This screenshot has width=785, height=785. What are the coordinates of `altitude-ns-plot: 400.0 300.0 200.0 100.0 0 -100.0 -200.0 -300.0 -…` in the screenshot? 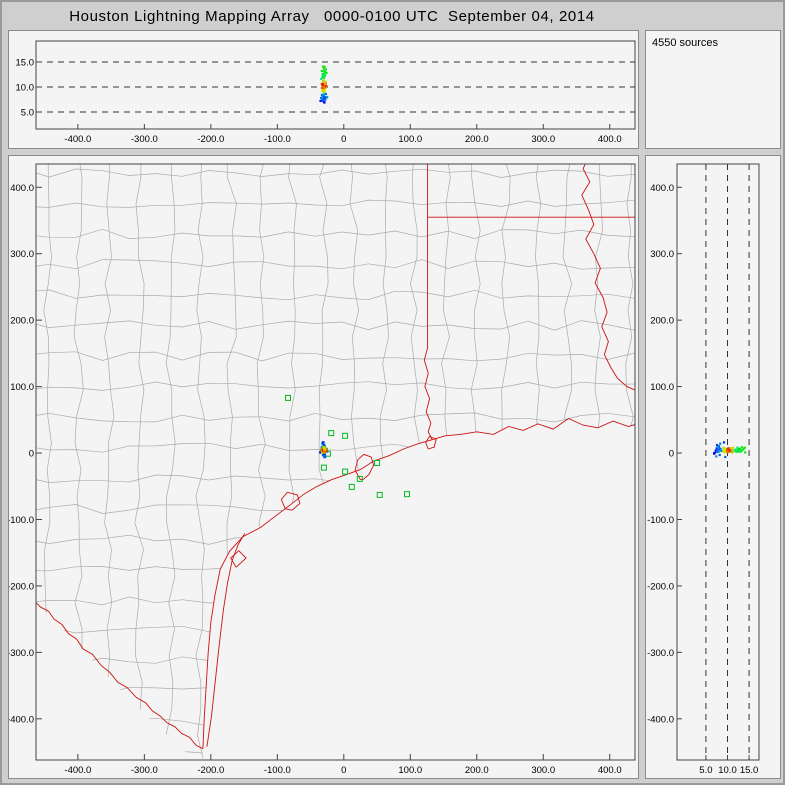 It's located at (703, 469).